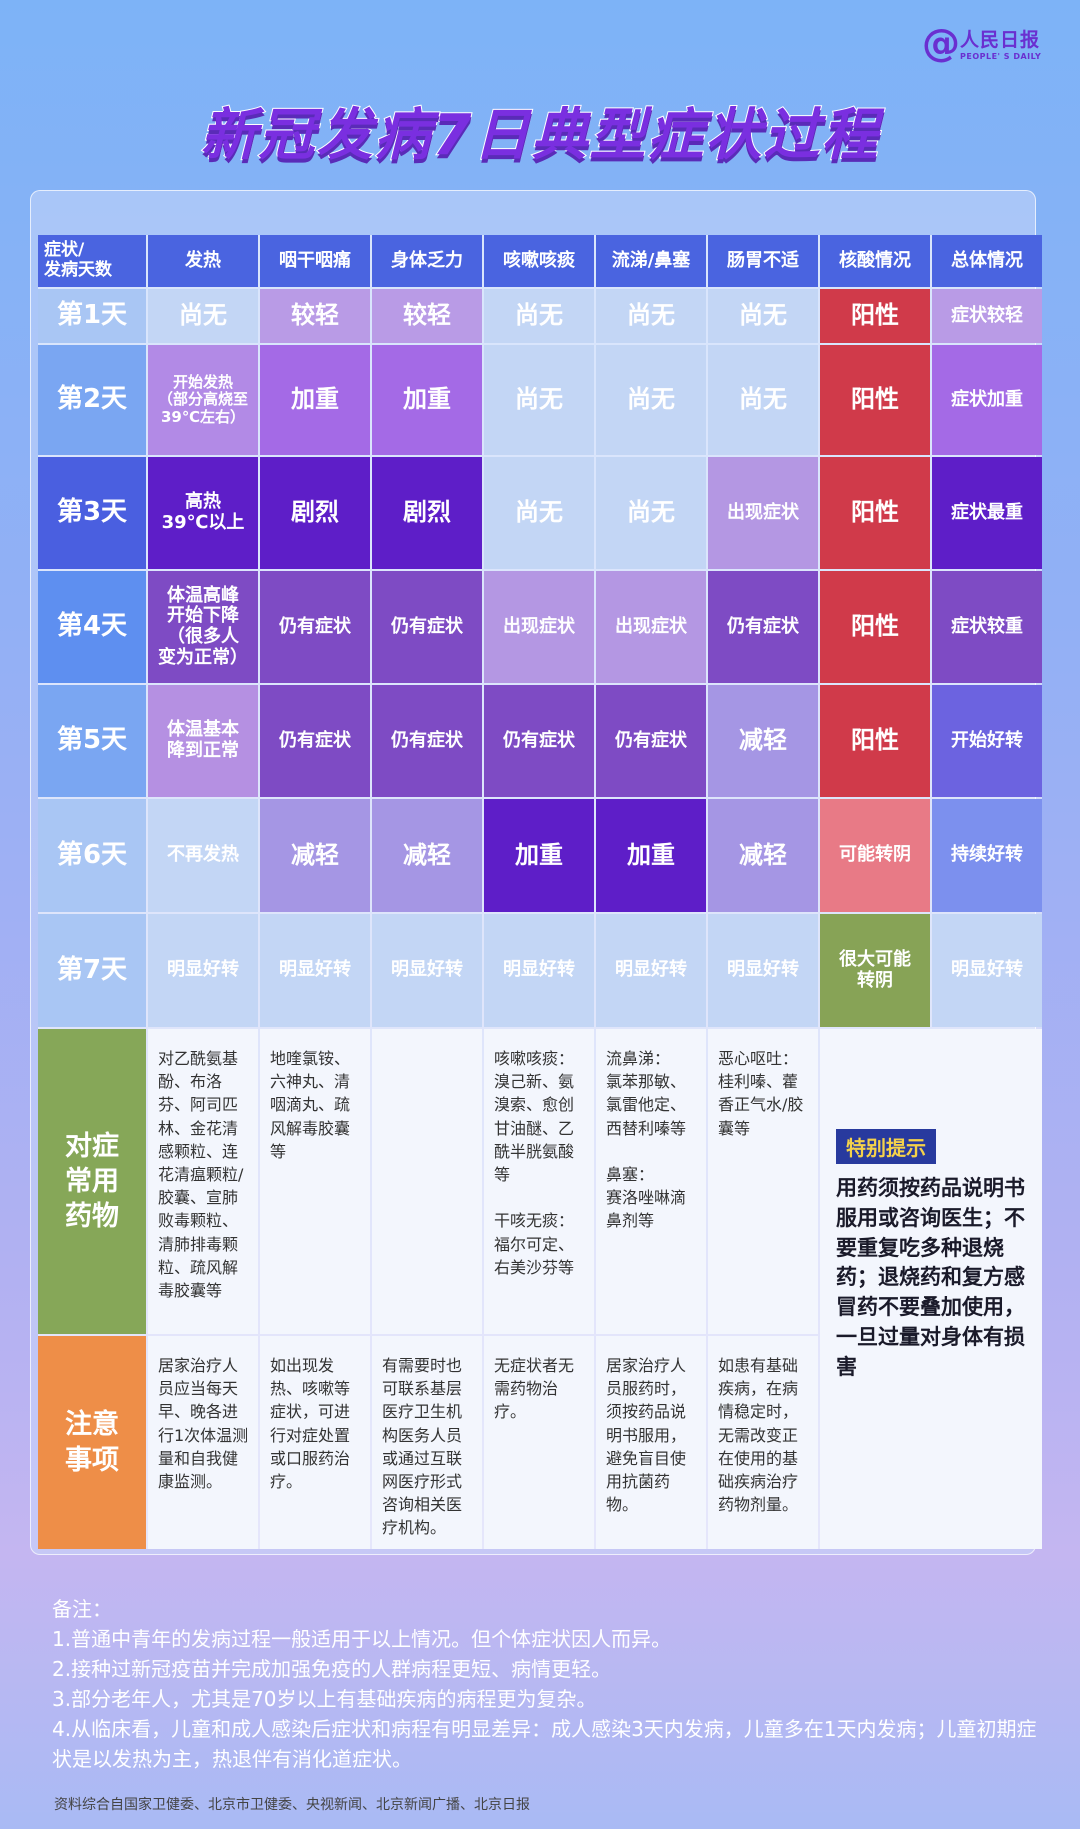 This screenshot has width=1080, height=1829. Describe the element at coordinates (92, 741) in the screenshot. I see `day-label: 第5天` at that location.